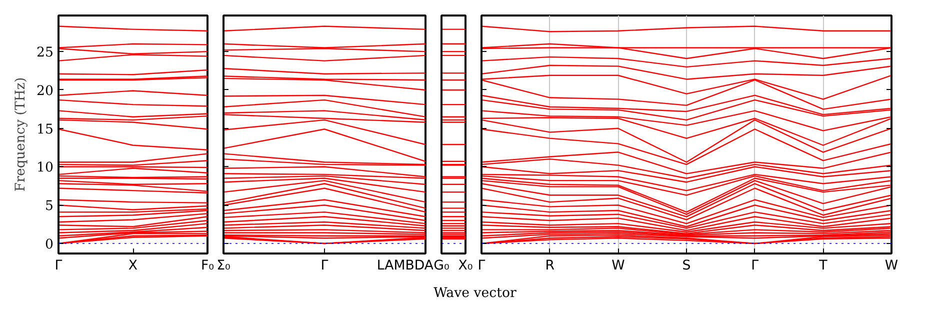 This screenshot has width=929, height=310. What do you see at coordinates (823, 266) in the screenshot?
I see `x-tick-label: T` at bounding box center [823, 266].